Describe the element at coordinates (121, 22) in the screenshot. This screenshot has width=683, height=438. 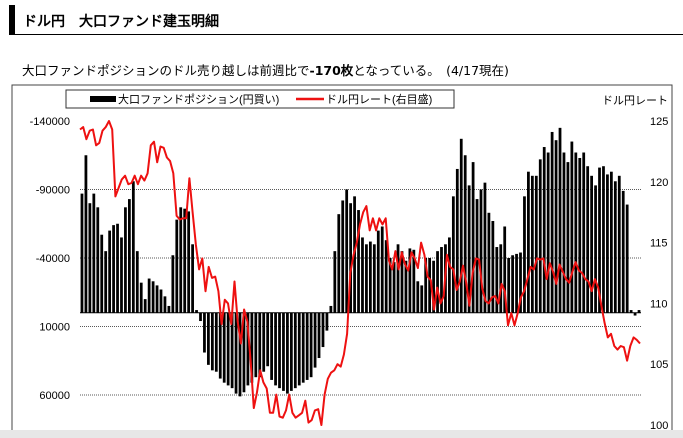
I see `section-title: ドル円 大口ファンド建玉明細` at that location.